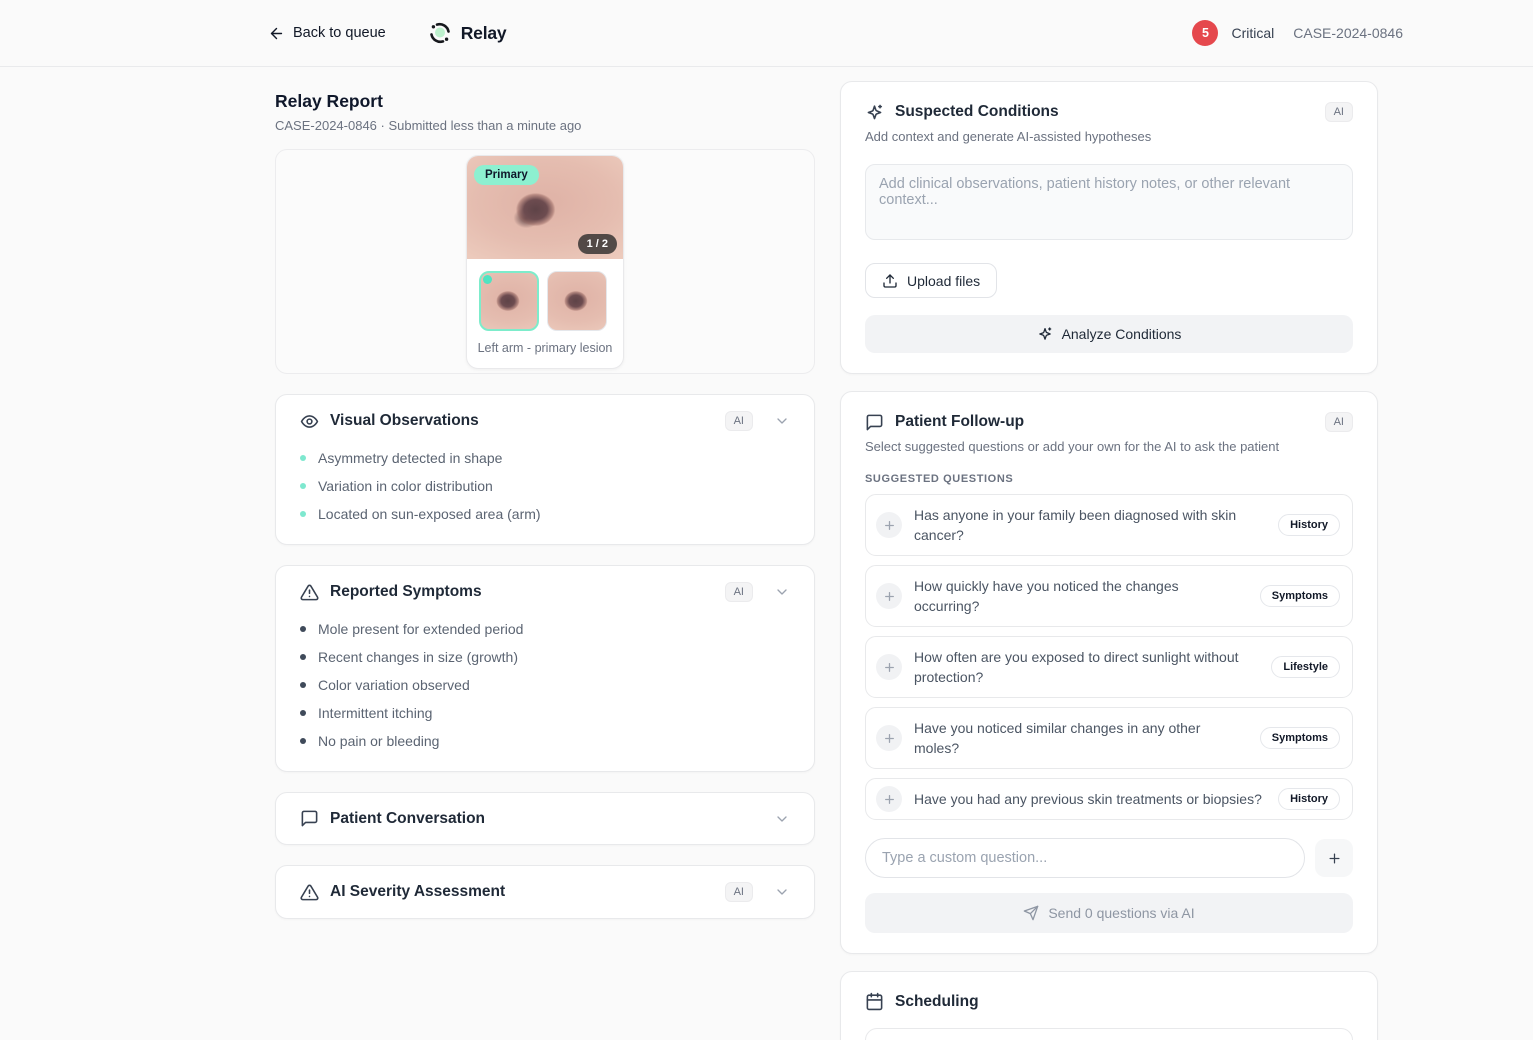 The image size is (1533, 1040). I want to click on lesion-image-viewer: Primary 1 / 2 Left arm - primary lesion, so click(545, 261).